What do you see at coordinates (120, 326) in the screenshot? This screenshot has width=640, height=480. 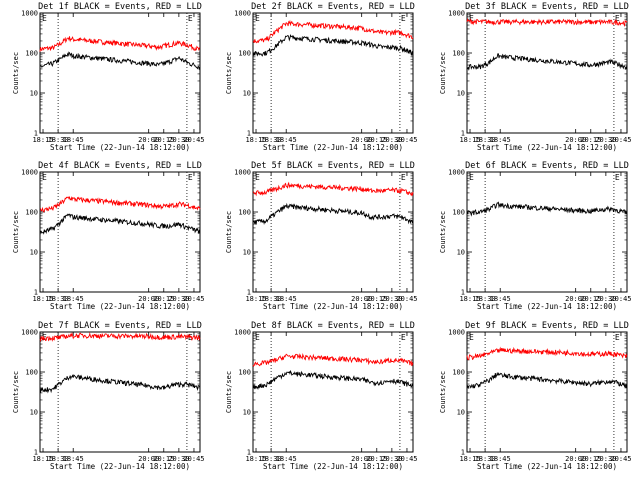 I see `panel-title: Det 7f BLACK = Events, RED = LLD` at bounding box center [120, 326].